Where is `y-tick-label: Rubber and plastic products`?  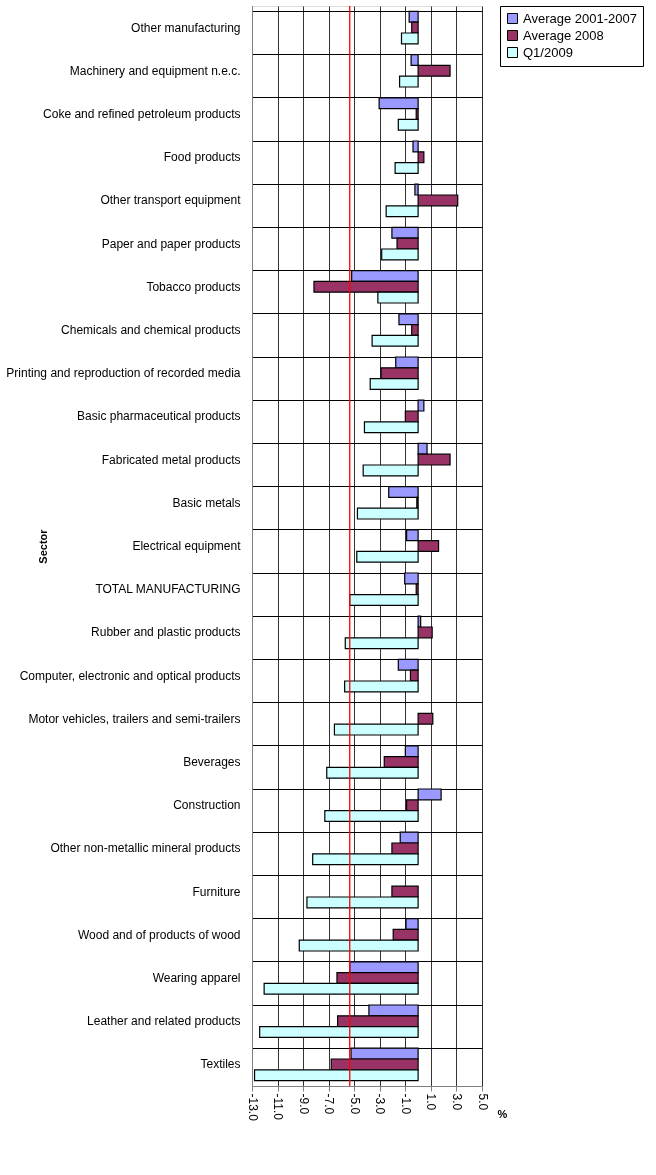
y-tick-label: Rubber and plastic products is located at coordinates (166, 632).